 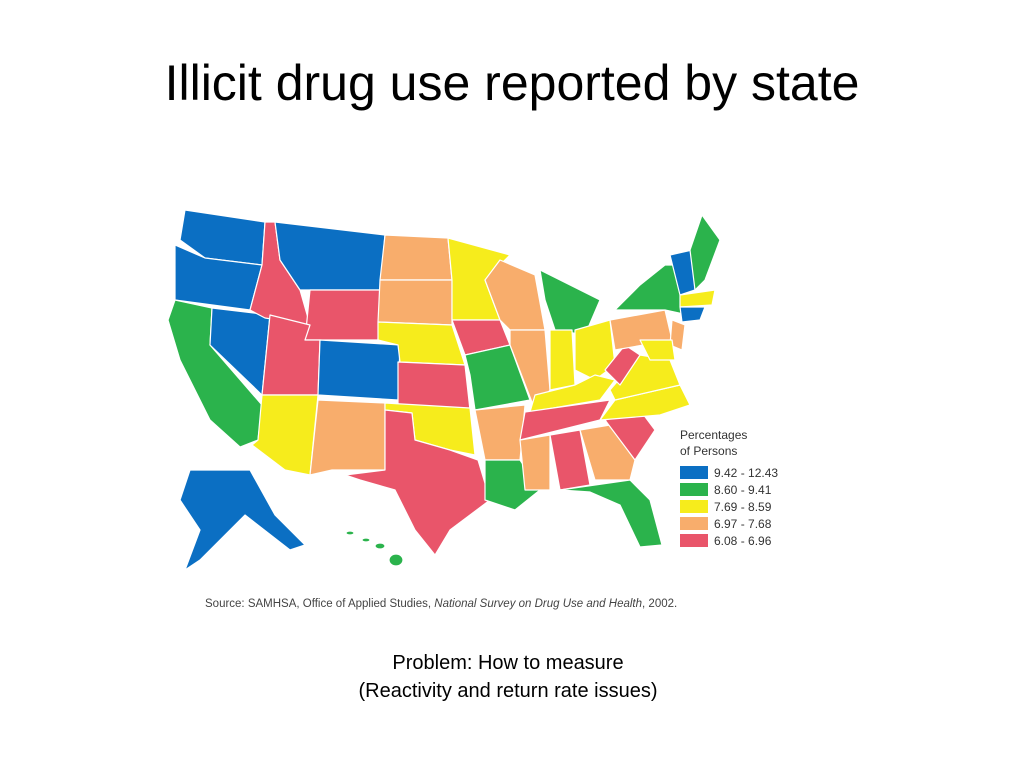 I want to click on caption-line: (Reactivity and return rate issues), so click(x=507, y=691).